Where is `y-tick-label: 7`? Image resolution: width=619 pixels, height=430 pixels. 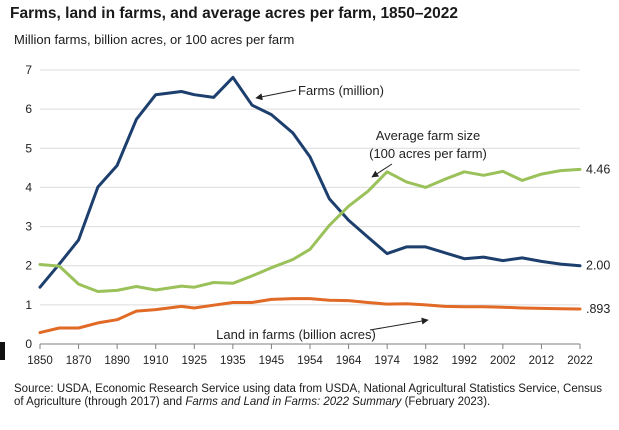
y-tick-label: 7 is located at coordinates (28, 70).